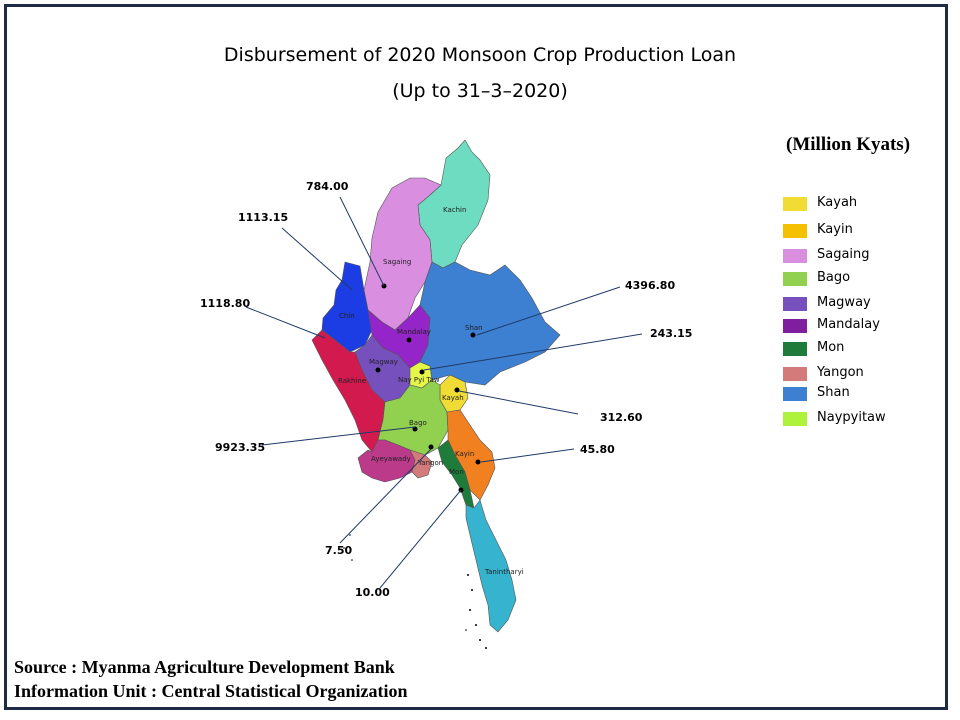 The width and height of the screenshot is (960, 720). What do you see at coordinates (848, 324) in the screenshot?
I see `legend-label: Mandalay` at bounding box center [848, 324].